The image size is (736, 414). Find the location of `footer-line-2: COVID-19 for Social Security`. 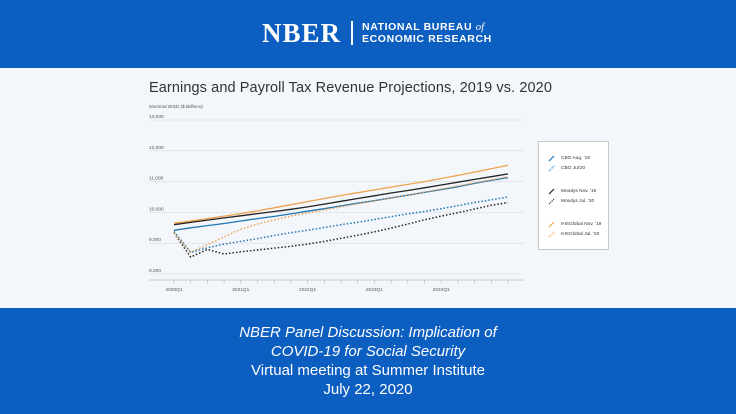

footer-line-2: COVID-19 for Social Security is located at coordinates (368, 351).